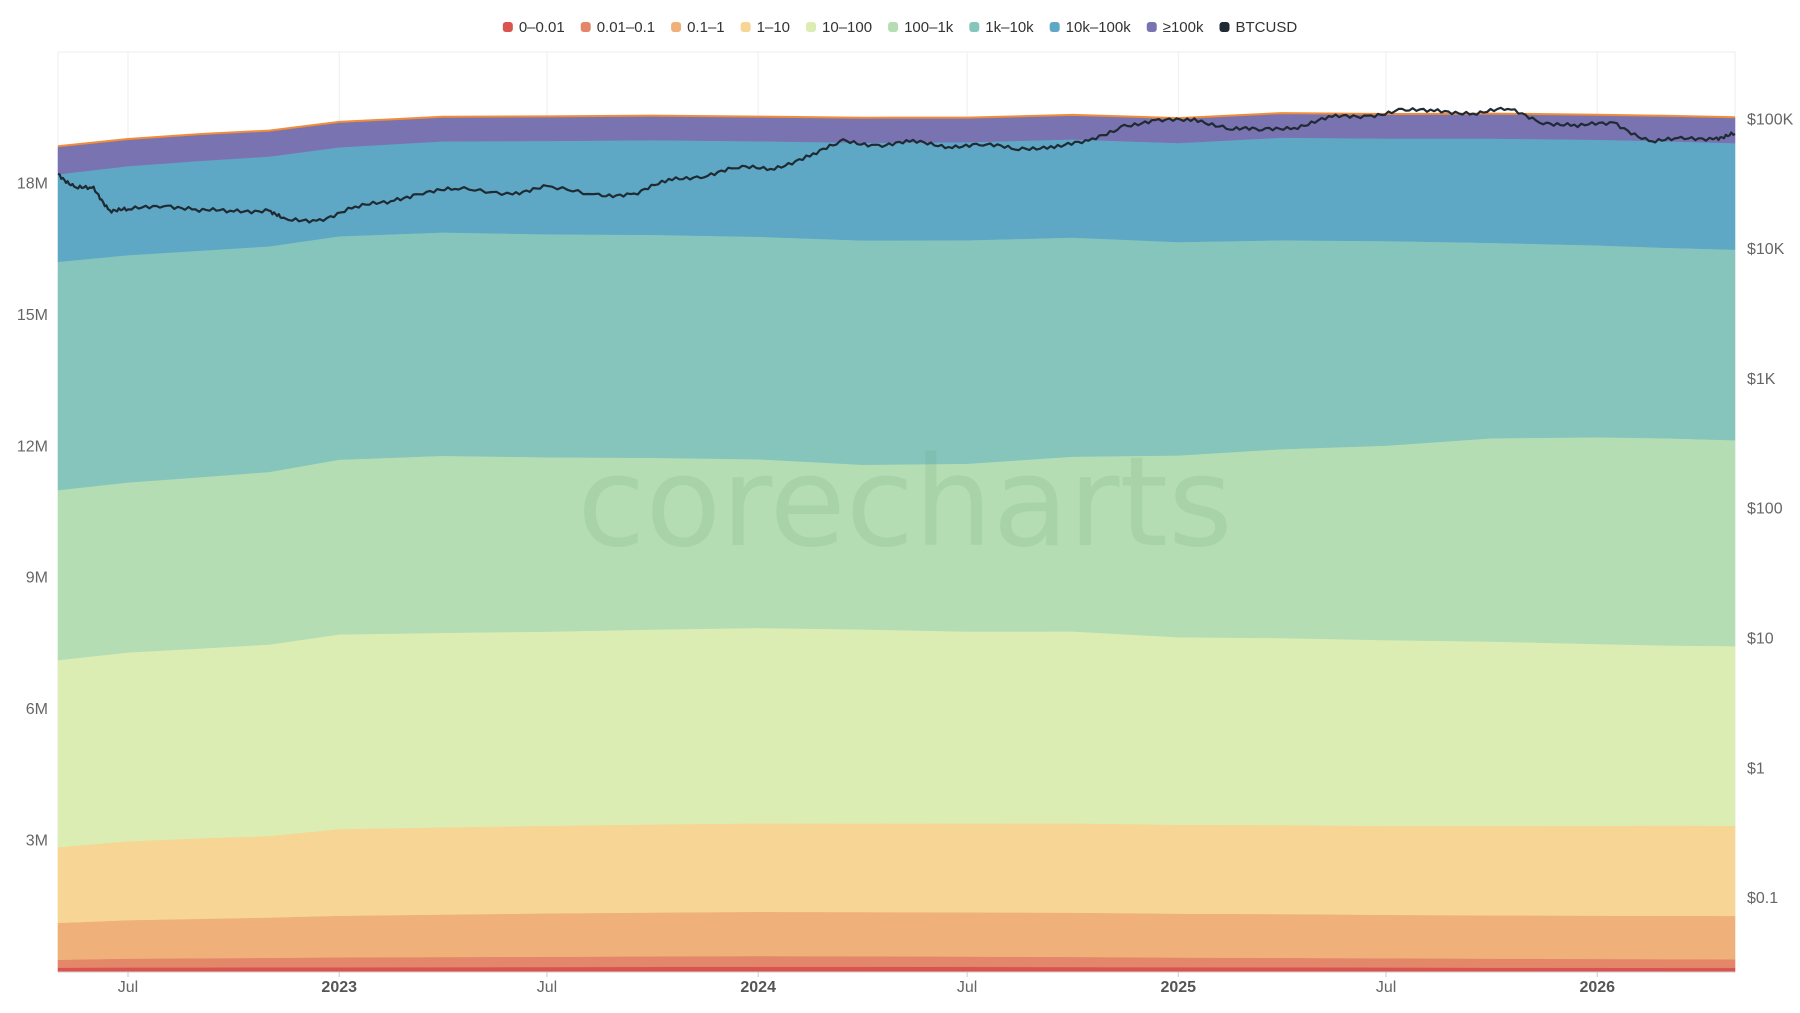  I want to click on x-tick-label: 2026, so click(1597, 987).